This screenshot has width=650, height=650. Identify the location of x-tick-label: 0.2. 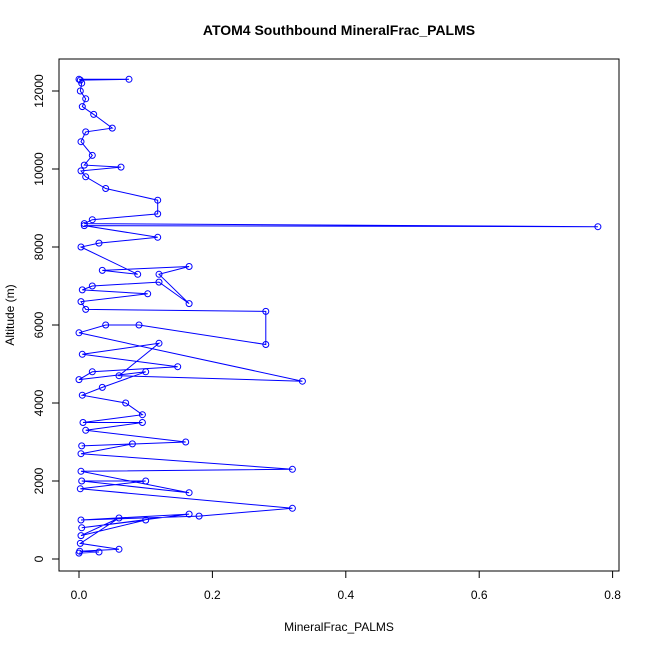
(212, 595).